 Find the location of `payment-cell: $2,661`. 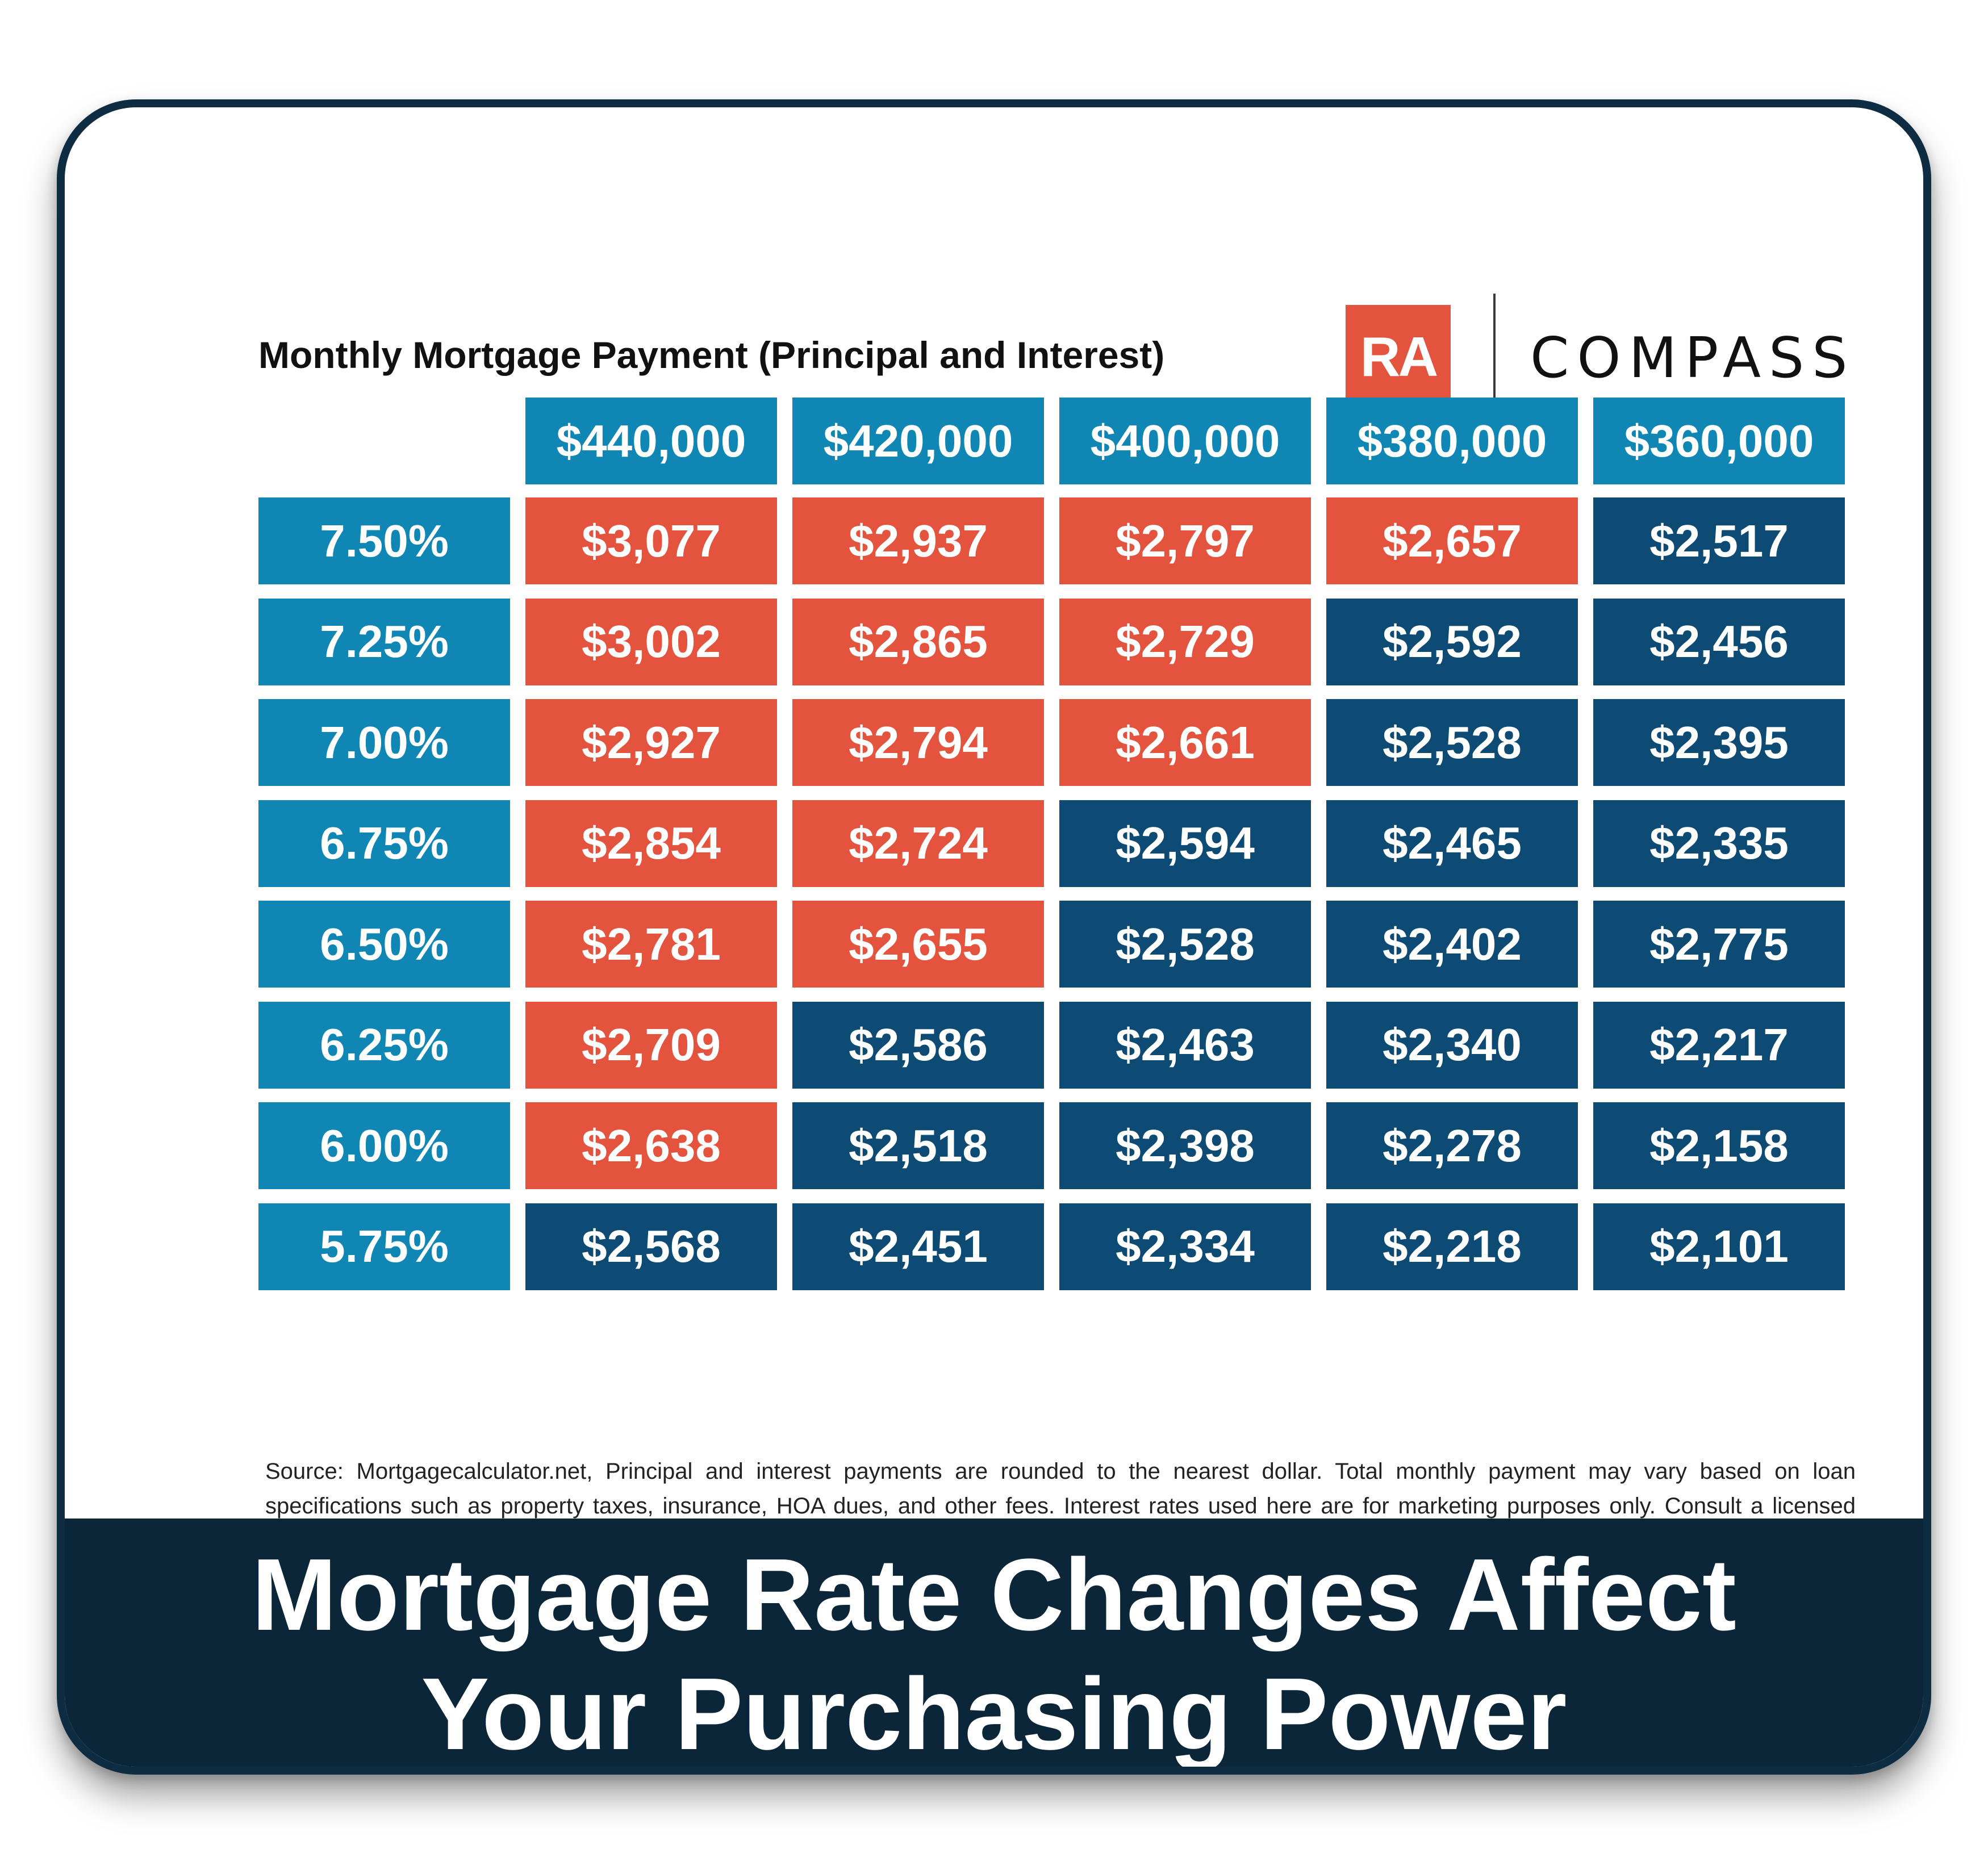

payment-cell: $2,661 is located at coordinates (1185, 742).